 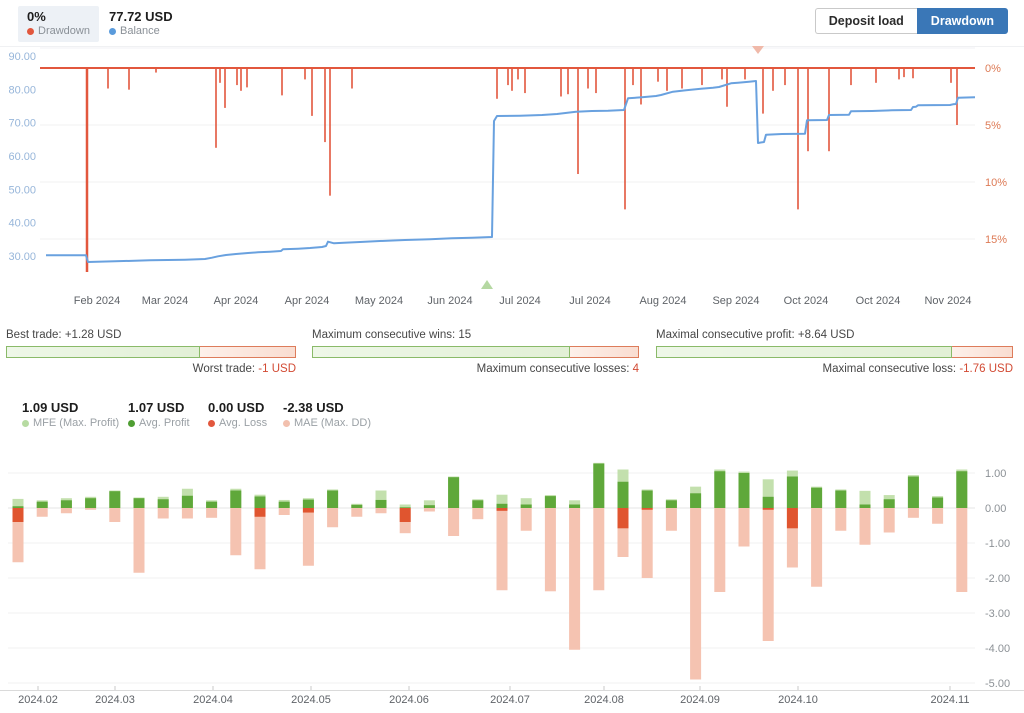 I want to click on mae-dot-icon, so click(x=286, y=423).